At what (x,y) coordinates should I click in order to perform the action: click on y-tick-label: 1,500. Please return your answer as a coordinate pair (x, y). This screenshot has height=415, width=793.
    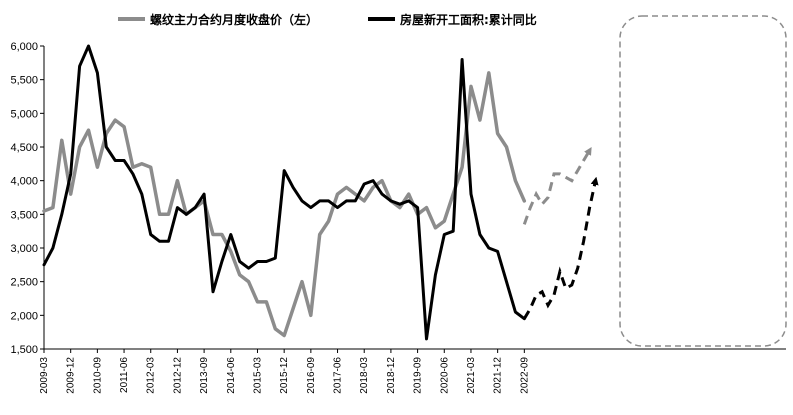
    Looking at the image, I should click on (24, 350).